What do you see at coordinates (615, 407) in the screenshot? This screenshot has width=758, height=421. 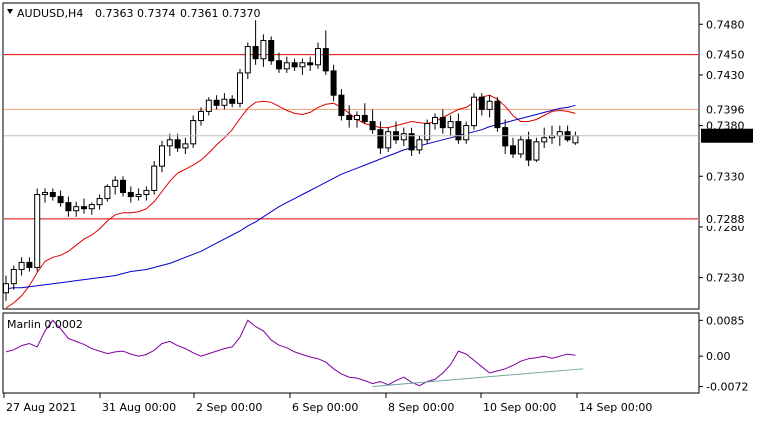 I see `x-tick-label: 14 Sep 00:00` at bounding box center [615, 407].